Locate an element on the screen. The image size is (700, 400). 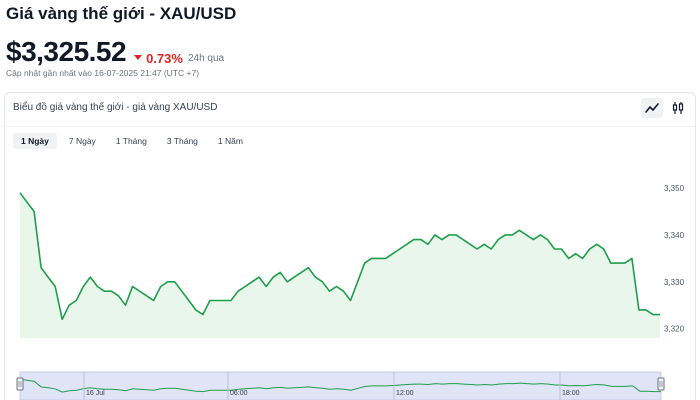
navigator-right-handle is located at coordinates (661, 384).